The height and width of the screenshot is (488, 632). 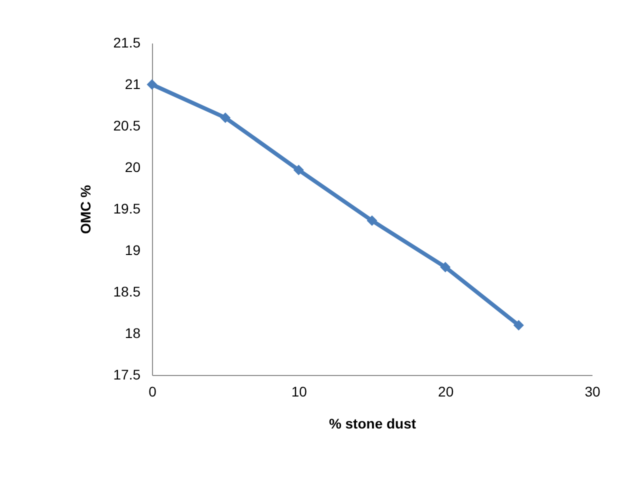 I want to click on y-tick-label: 19.5, so click(x=127, y=208).